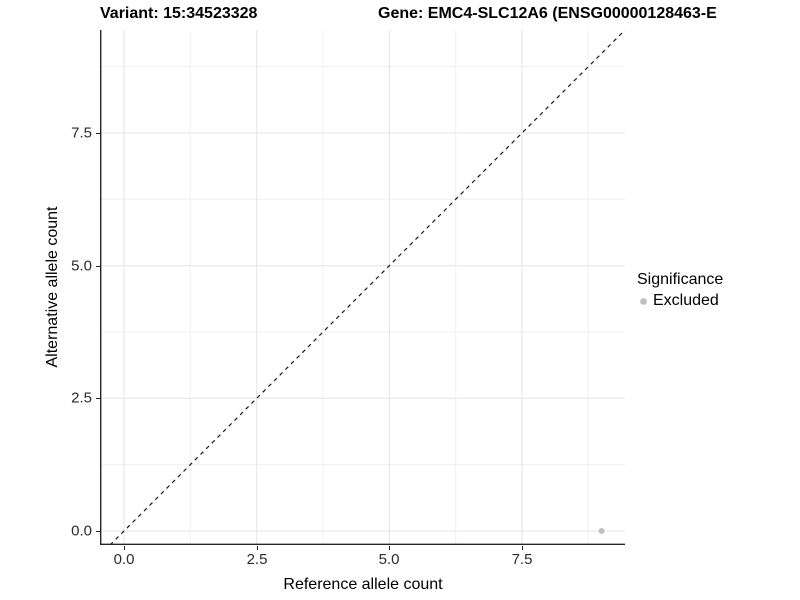 This screenshot has height=600, width=800. I want to click on plot-title-gene: Gene: EMC4-SLC12A6 (ENSG00000128463-E, so click(547, 13).